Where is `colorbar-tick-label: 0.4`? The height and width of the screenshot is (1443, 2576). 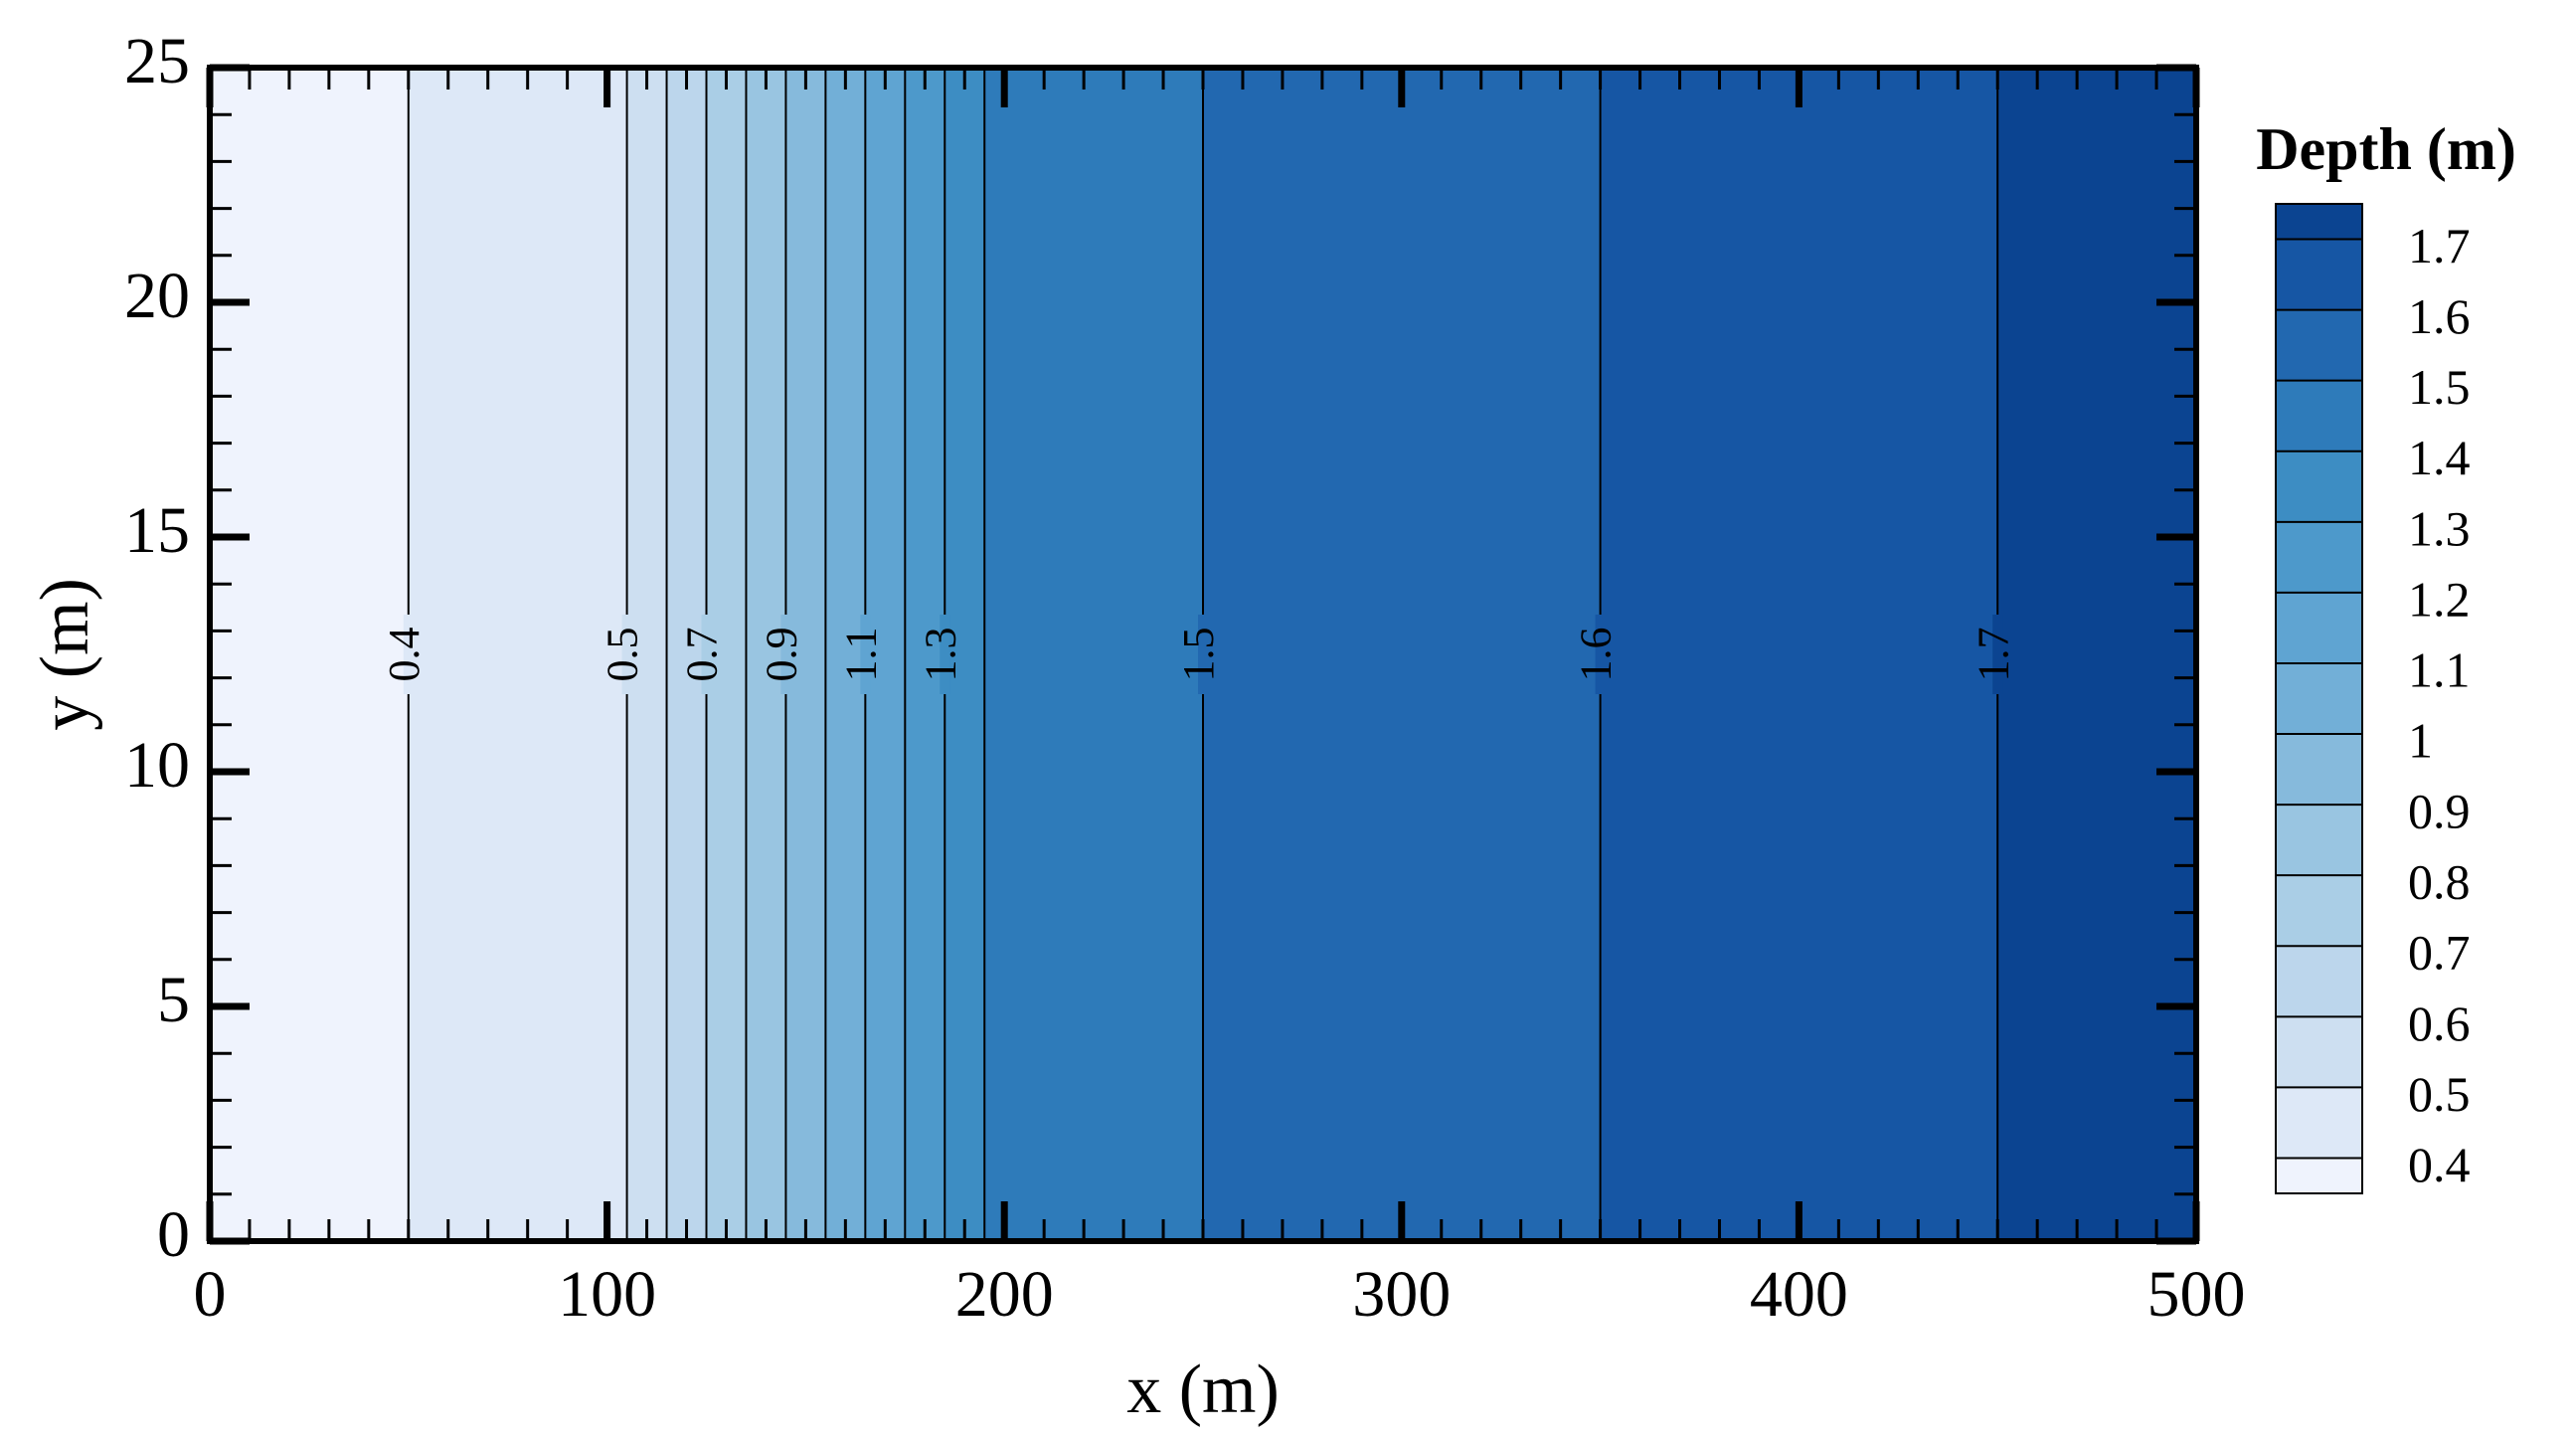
colorbar-tick-label: 0.4 is located at coordinates (2439, 1164).